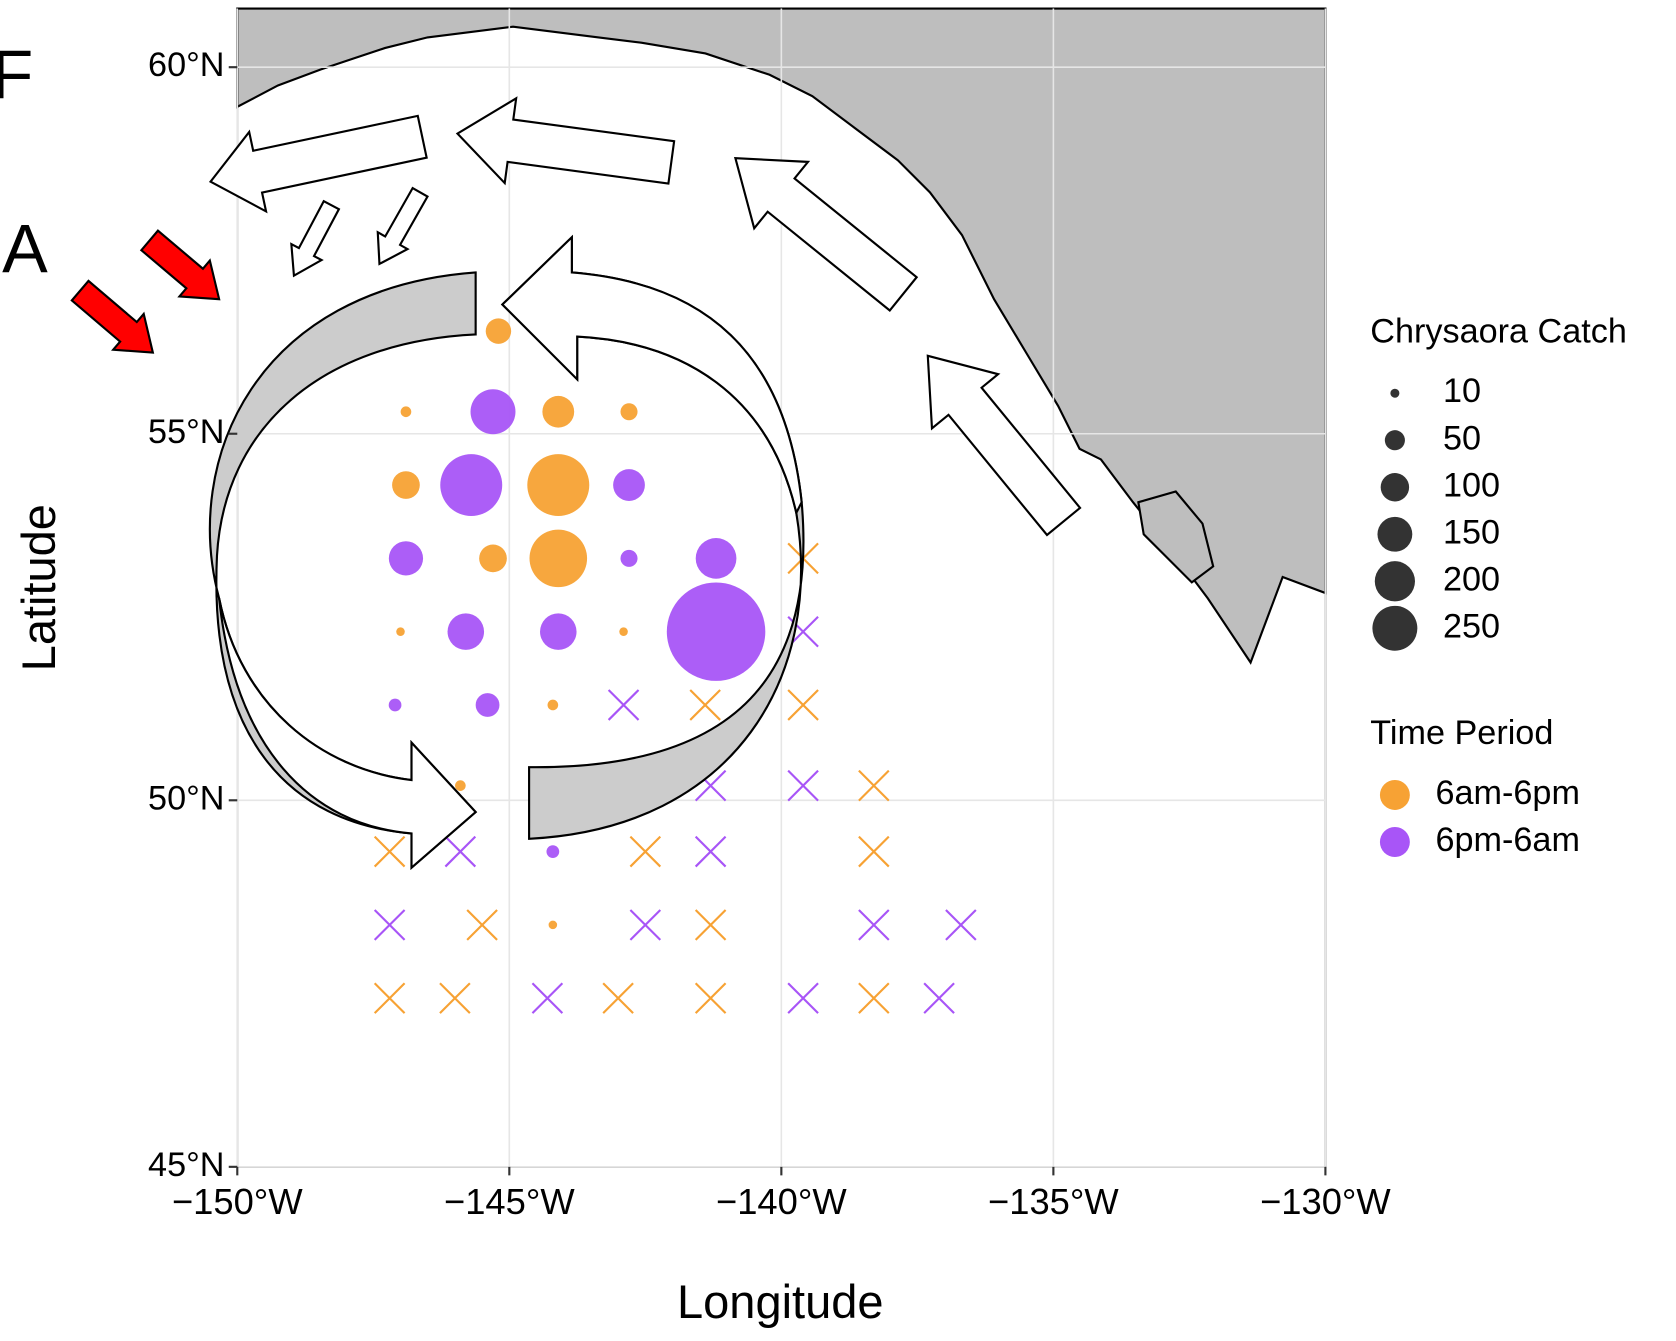  I want to click on x-axis-title: Longitude, so click(780, 1301).